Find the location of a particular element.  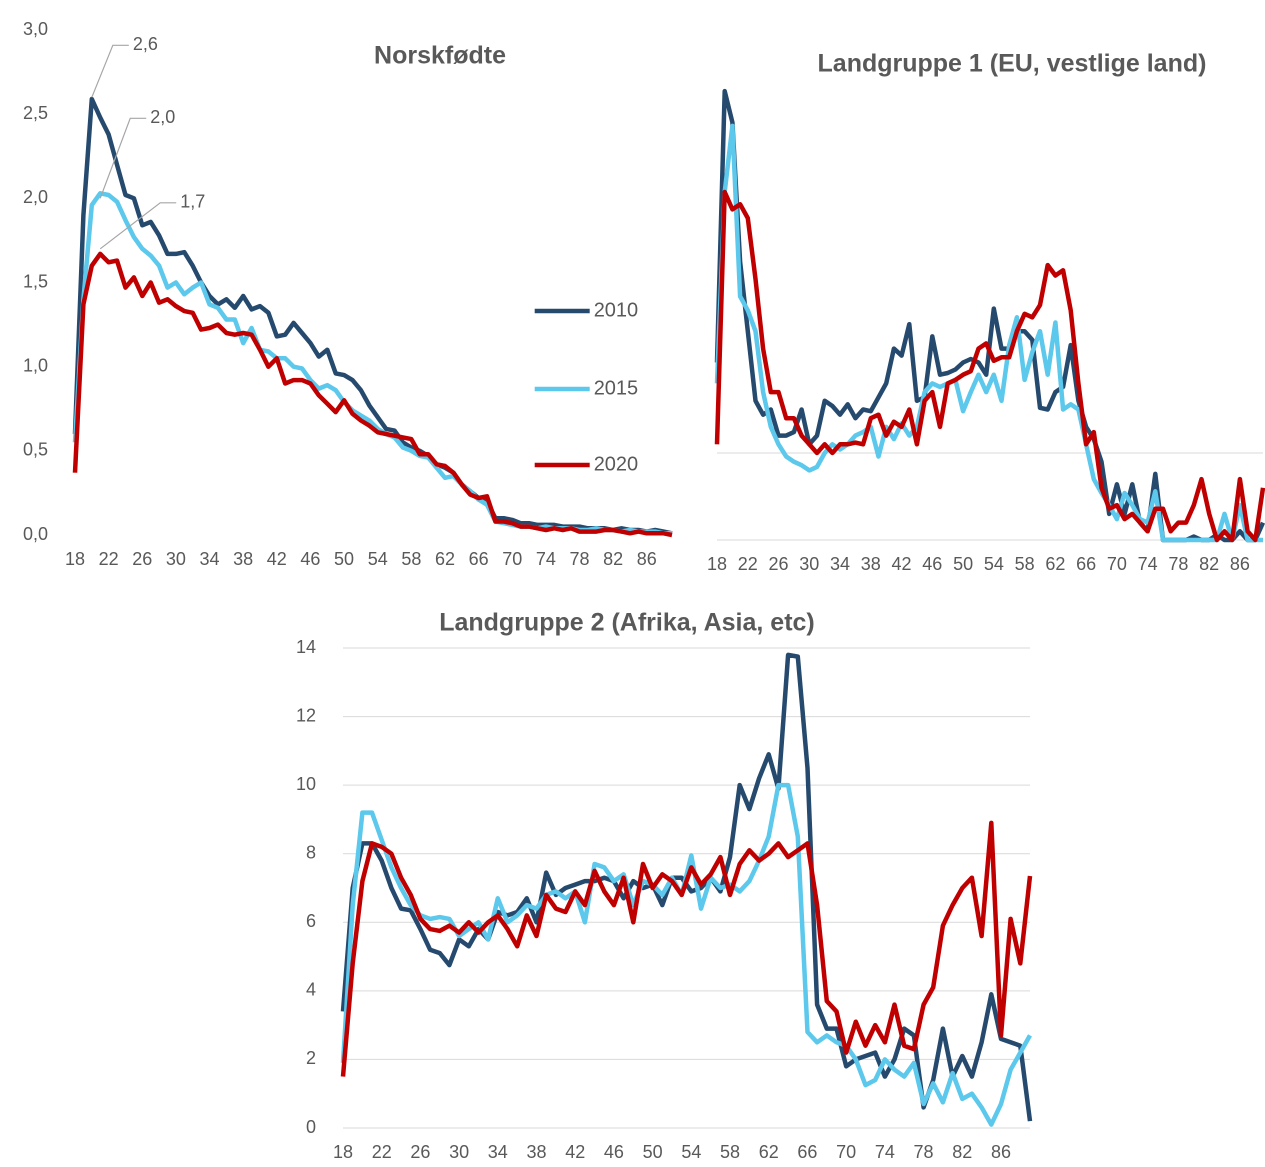

y-tick-label: 2,5 is located at coordinates (35, 113).